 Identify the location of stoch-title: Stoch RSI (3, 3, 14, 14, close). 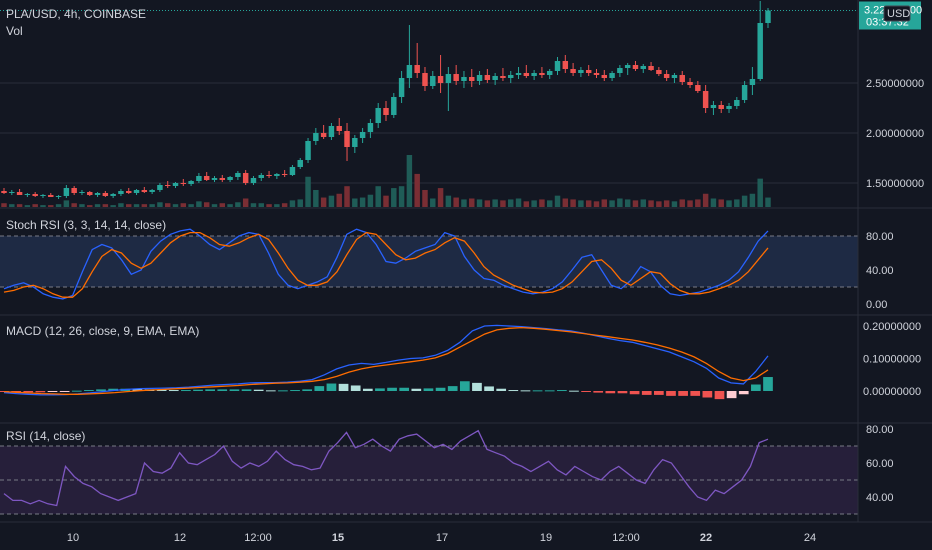
(86, 225).